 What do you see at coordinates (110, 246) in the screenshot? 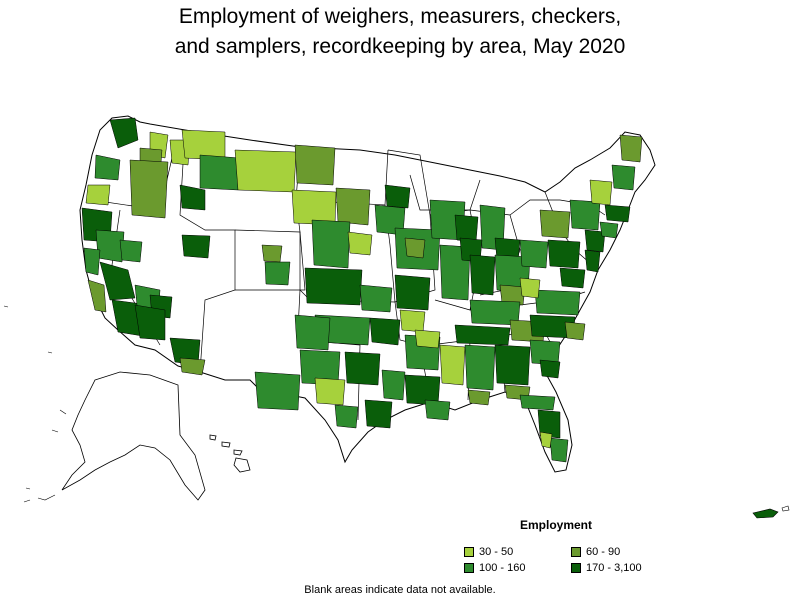
I see `area-sacramento` at bounding box center [110, 246].